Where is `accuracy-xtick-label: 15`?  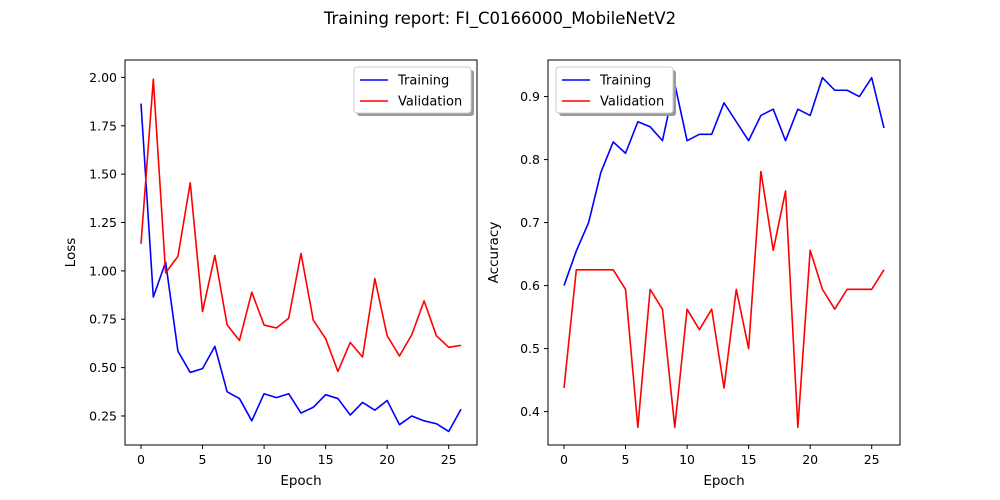
accuracy-xtick-label: 15 is located at coordinates (749, 459).